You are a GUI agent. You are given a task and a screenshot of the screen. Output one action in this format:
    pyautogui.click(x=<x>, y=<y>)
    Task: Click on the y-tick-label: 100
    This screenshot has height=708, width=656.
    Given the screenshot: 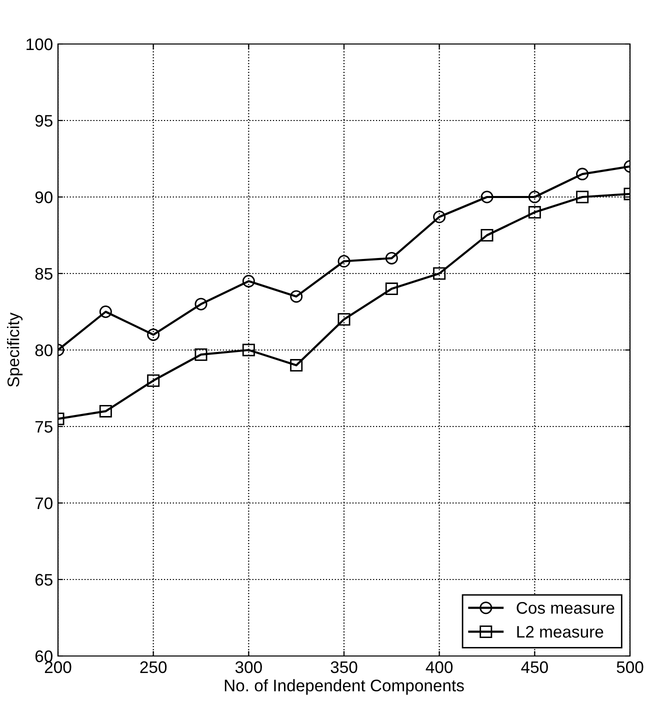 What is the action you would take?
    pyautogui.click(x=39, y=44)
    